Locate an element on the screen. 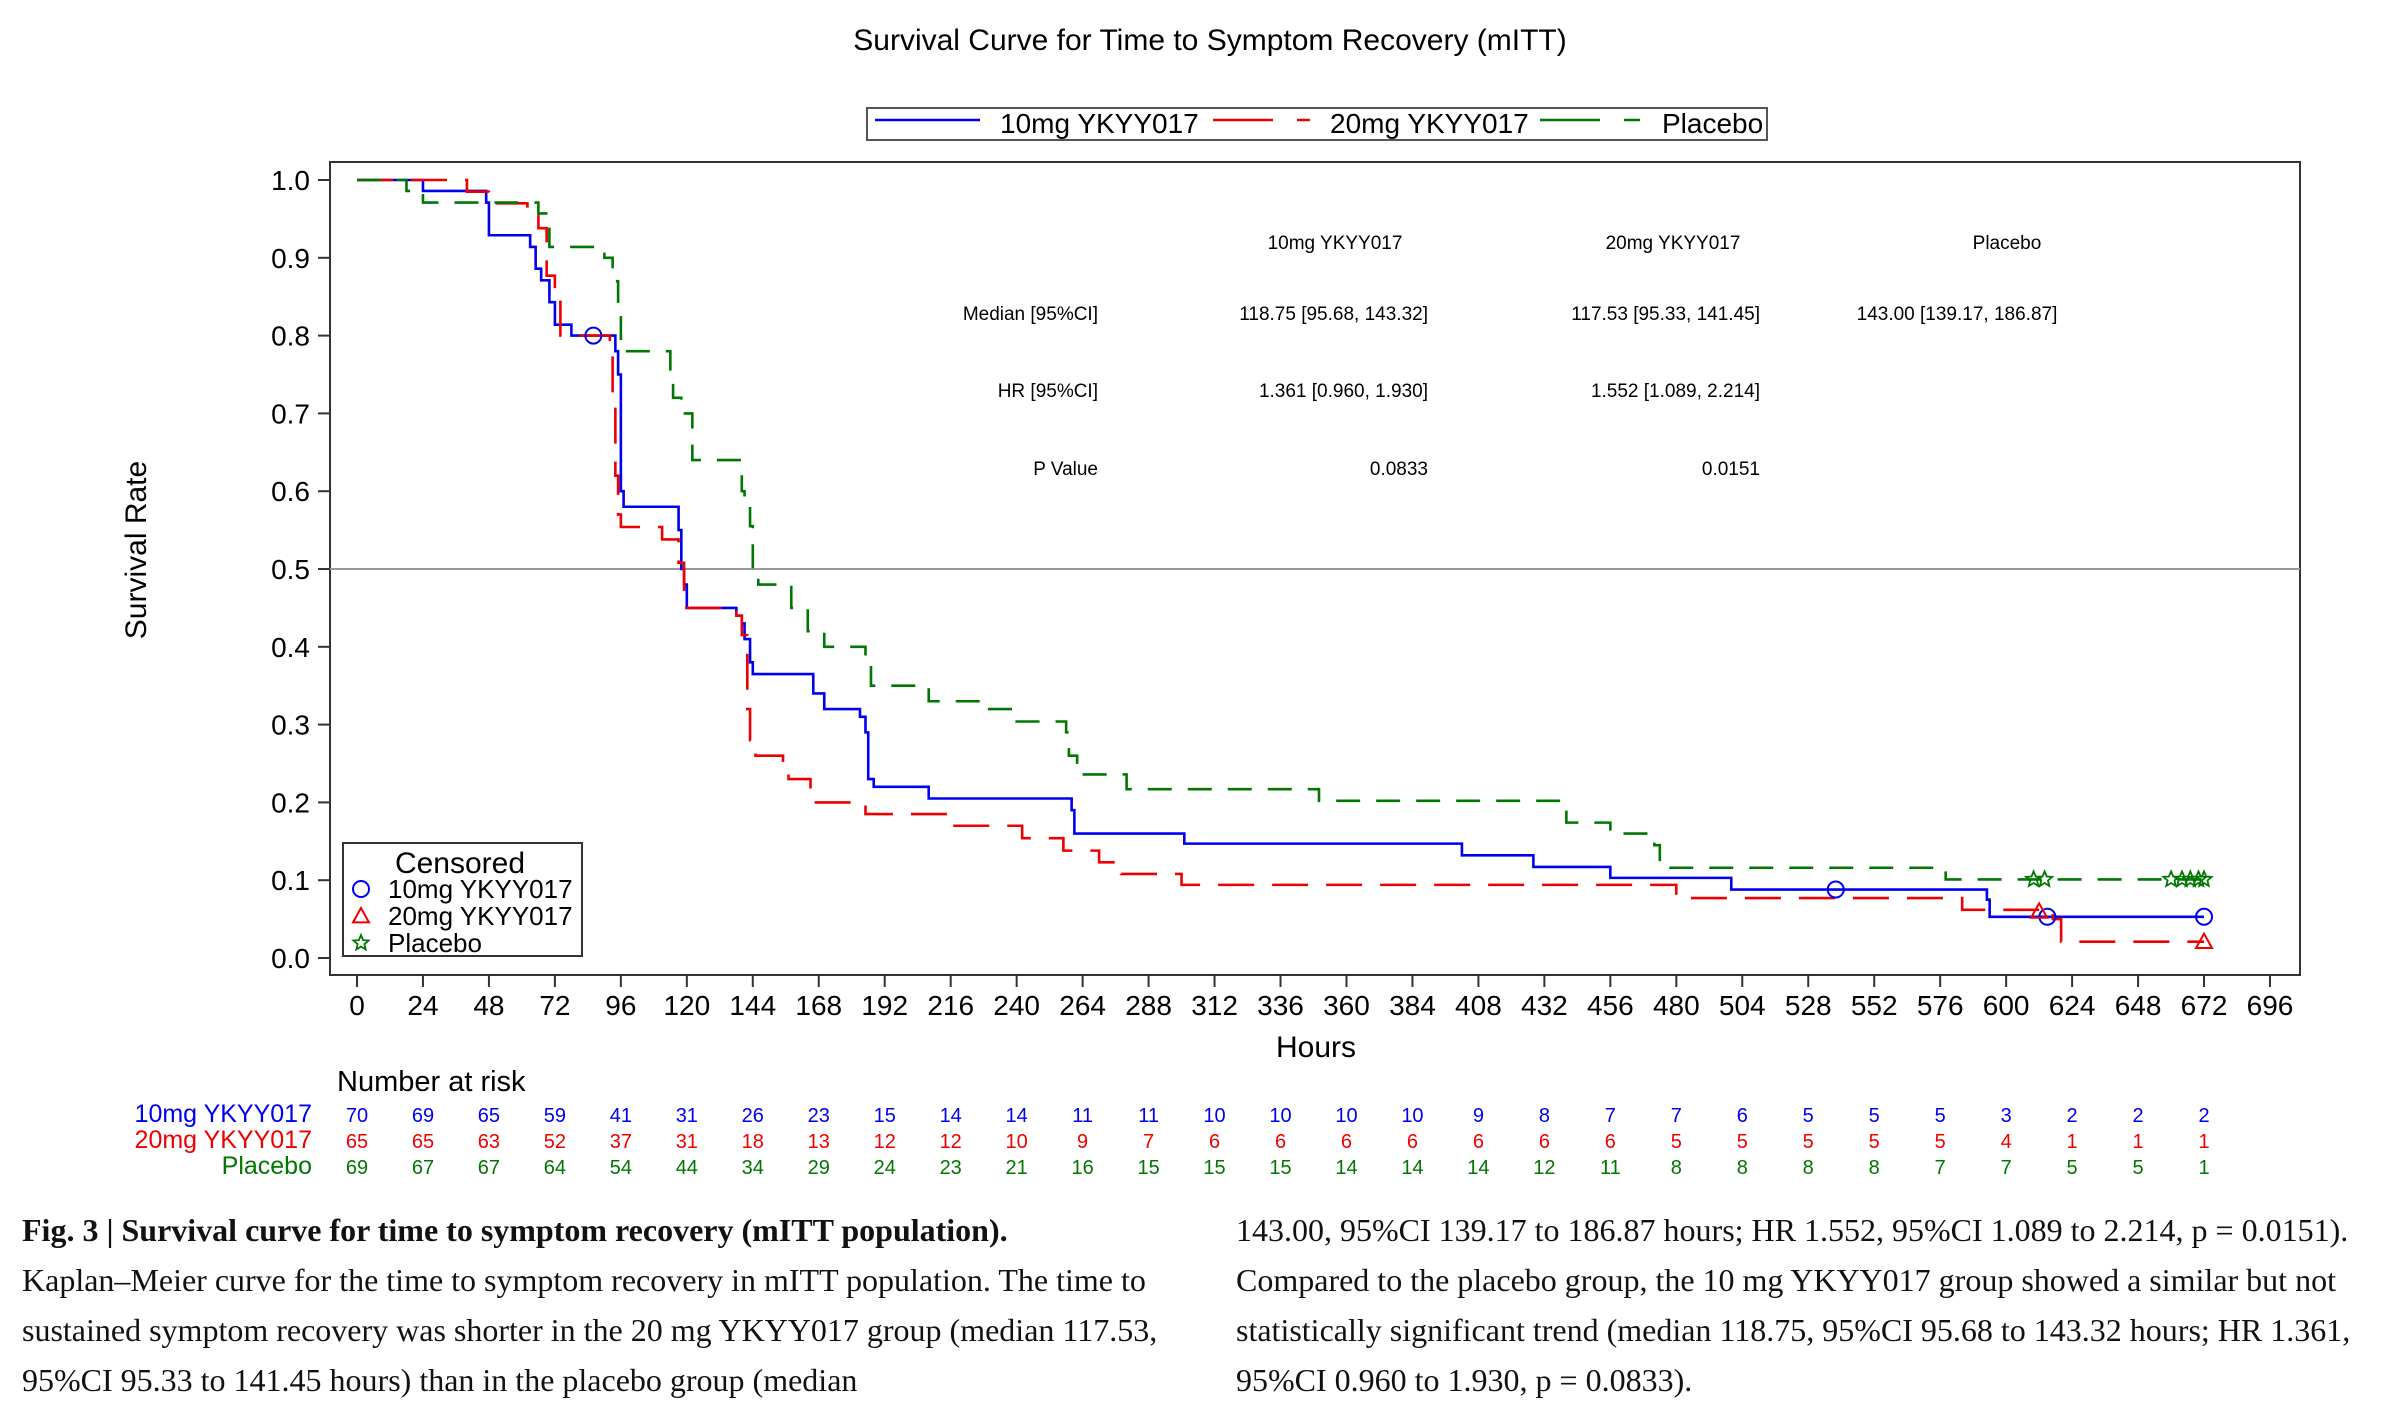  x-tick-label: 264 is located at coordinates (1082, 1005).